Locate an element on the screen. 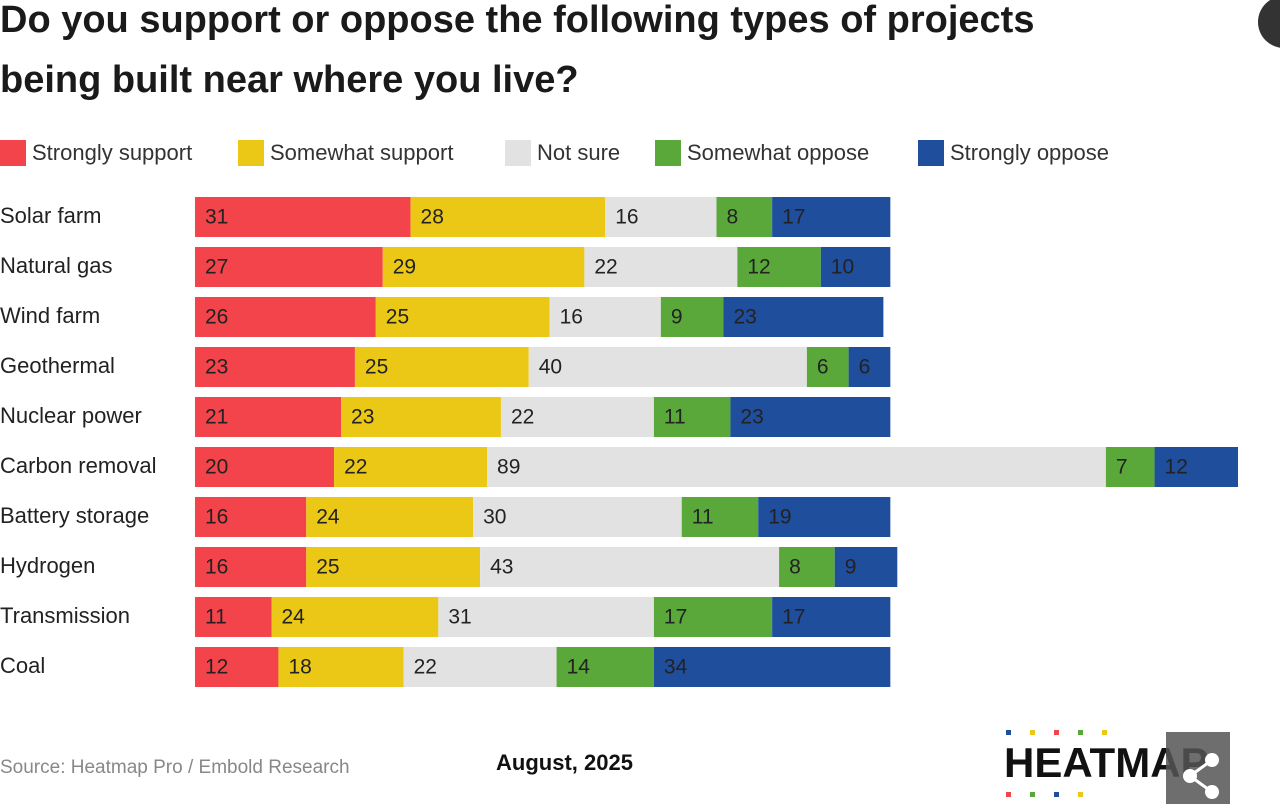 Image resolution: width=1280 pixels, height=810 pixels. category-label: Battery storage is located at coordinates (74, 515).